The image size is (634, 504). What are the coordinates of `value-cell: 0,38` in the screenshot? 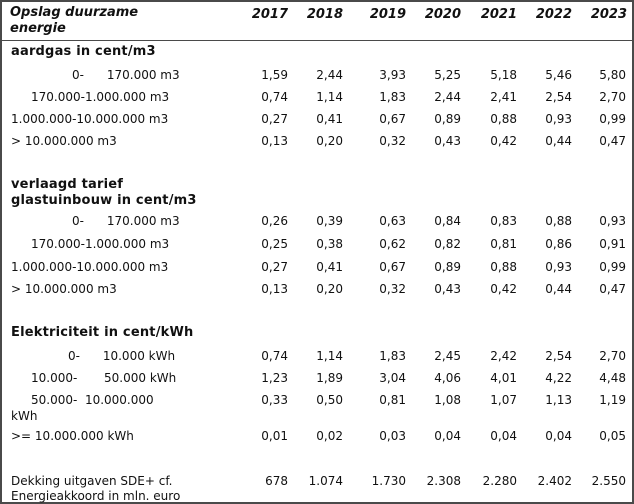 It's located at (329, 244).